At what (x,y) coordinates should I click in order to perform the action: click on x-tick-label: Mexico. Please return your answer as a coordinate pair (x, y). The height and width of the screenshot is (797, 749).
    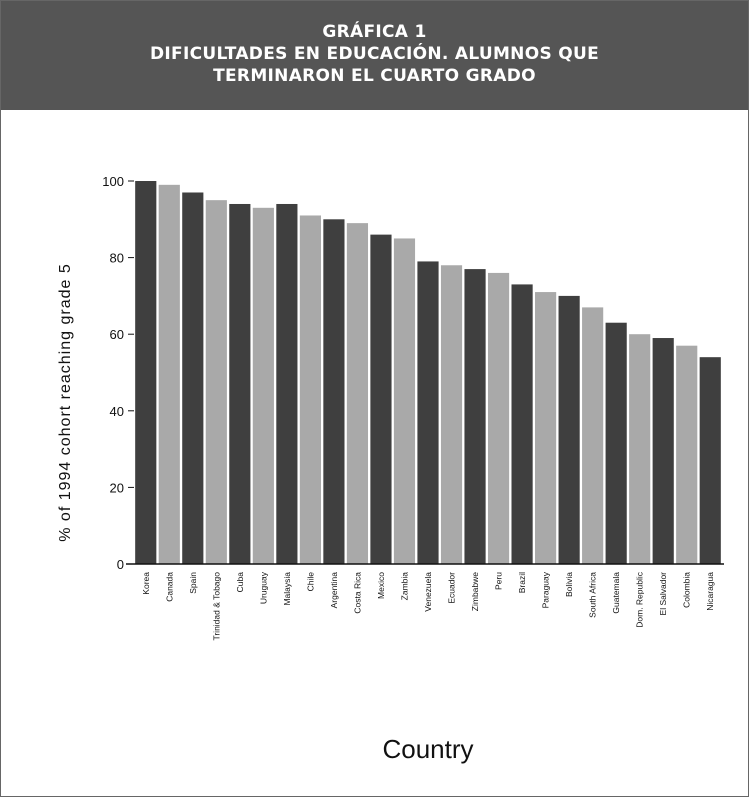
    Looking at the image, I should click on (381, 585).